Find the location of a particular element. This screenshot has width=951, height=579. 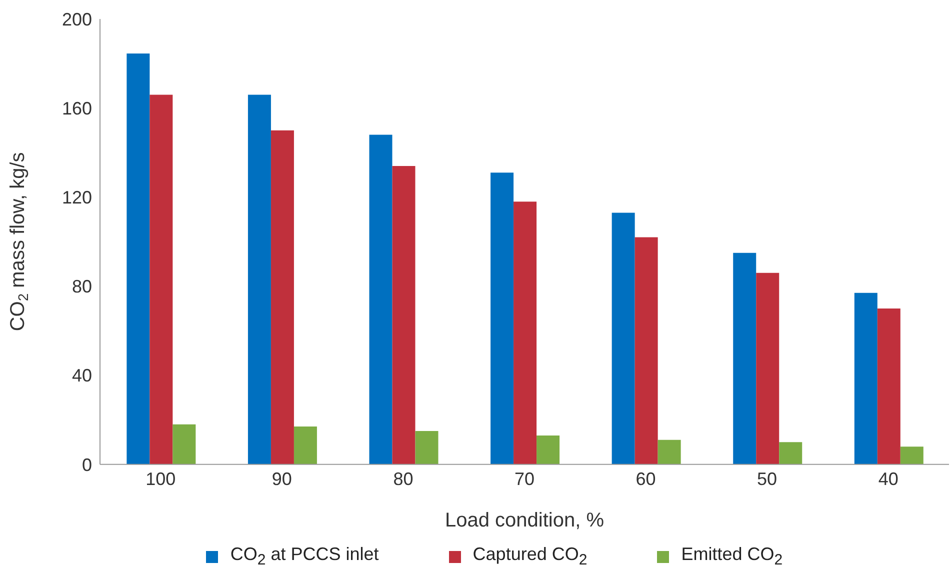

x-tick-label: 50 is located at coordinates (767, 479).